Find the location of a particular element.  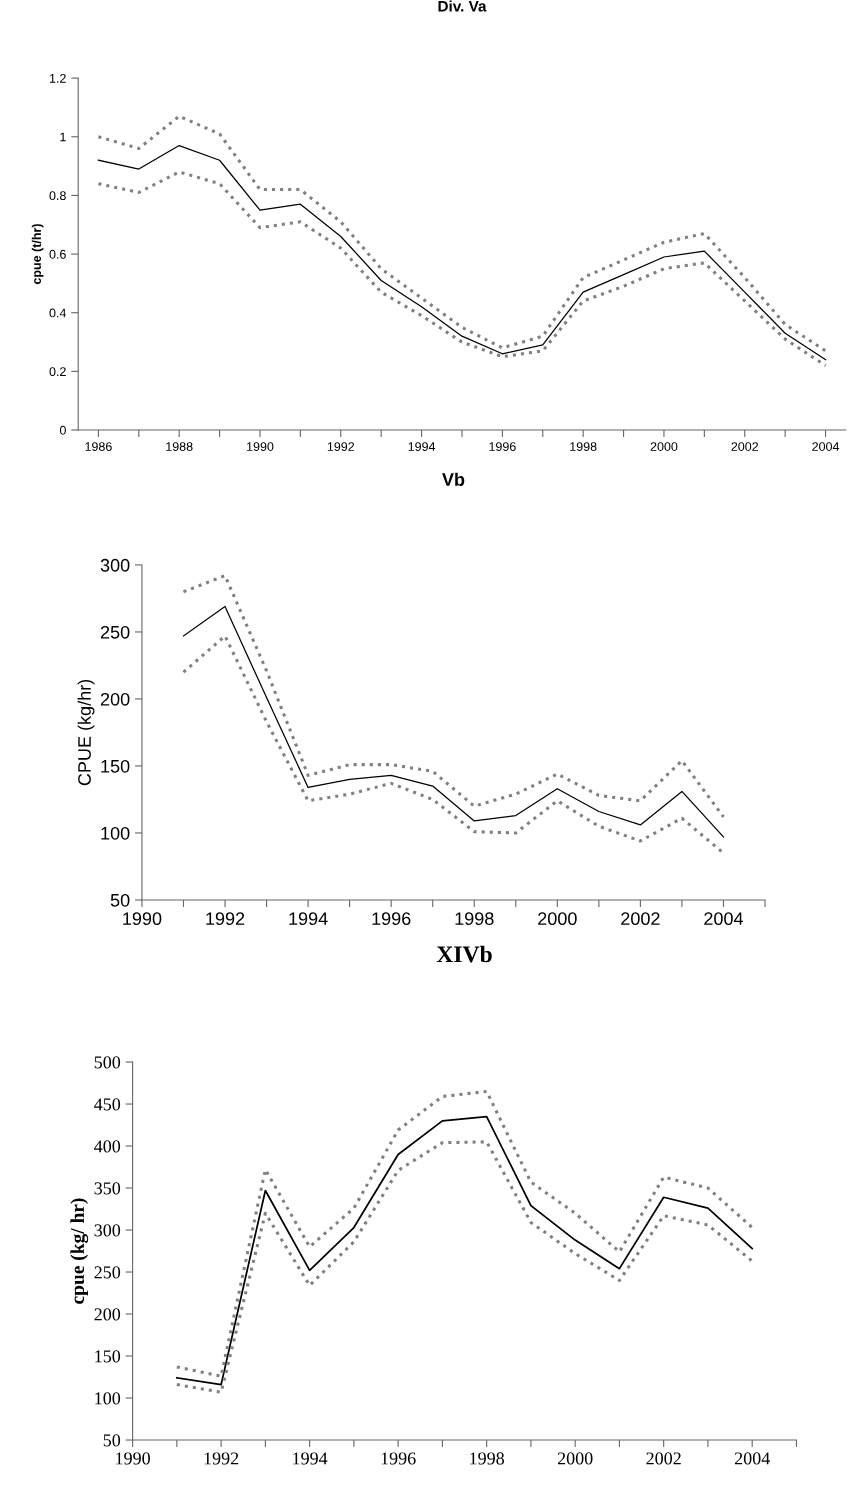

y-tick-label: 0.6 is located at coordinates (57, 254).